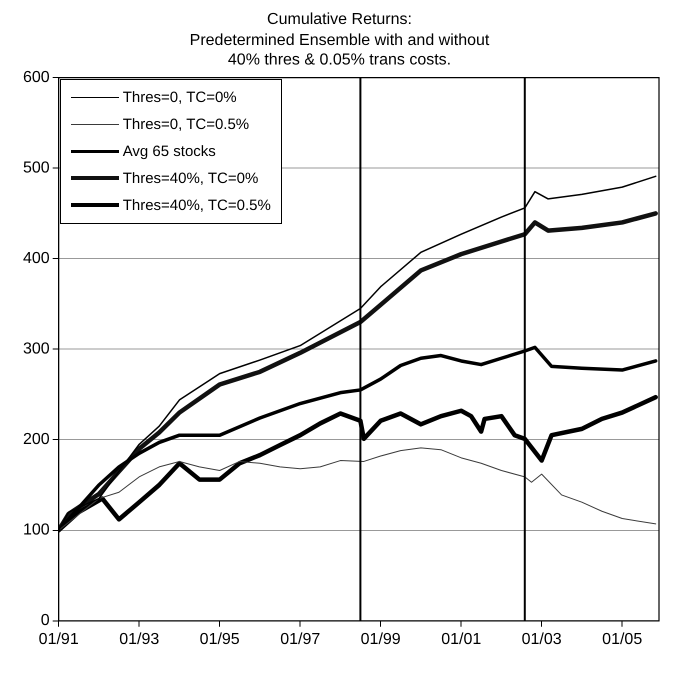  What do you see at coordinates (58, 639) in the screenshot?
I see `x-tick-label: 01/91` at bounding box center [58, 639].